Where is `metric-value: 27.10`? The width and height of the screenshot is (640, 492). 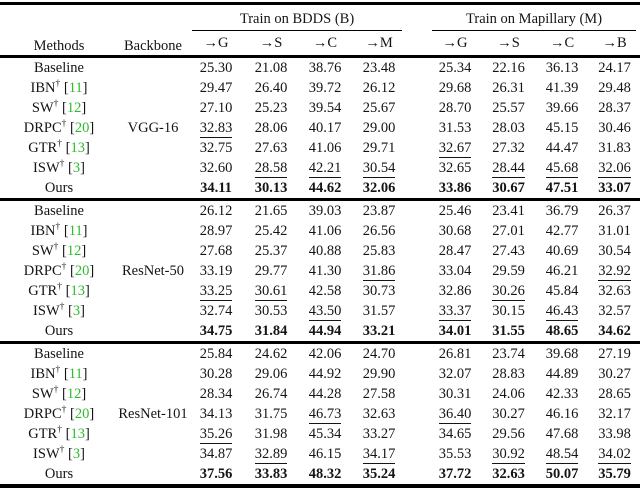 metric-value: 27.10 is located at coordinates (216, 108).